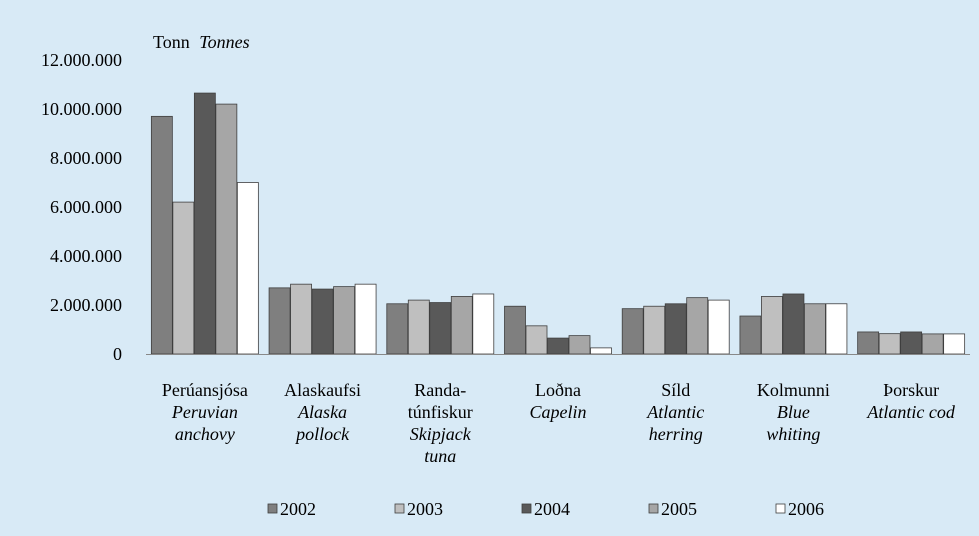 Image resolution: width=979 pixels, height=536 pixels. What do you see at coordinates (205, 434) in the screenshot?
I see `category-label-en: anchovy` at bounding box center [205, 434].